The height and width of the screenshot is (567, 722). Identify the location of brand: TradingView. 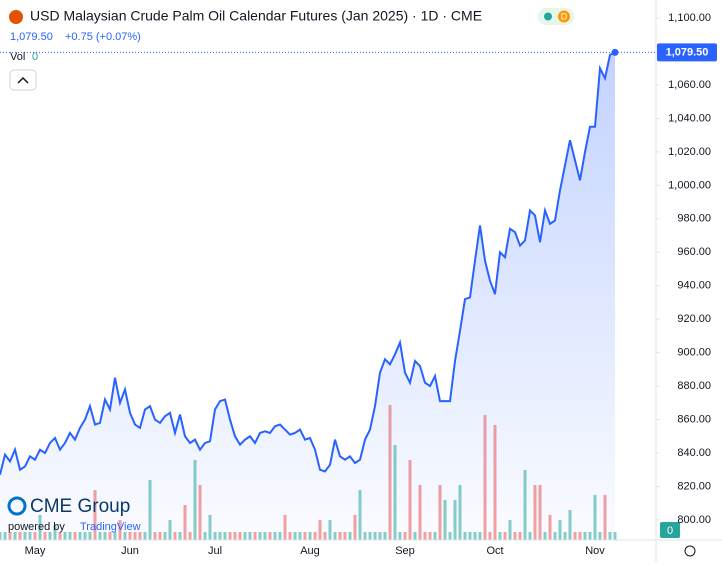
(110, 527).